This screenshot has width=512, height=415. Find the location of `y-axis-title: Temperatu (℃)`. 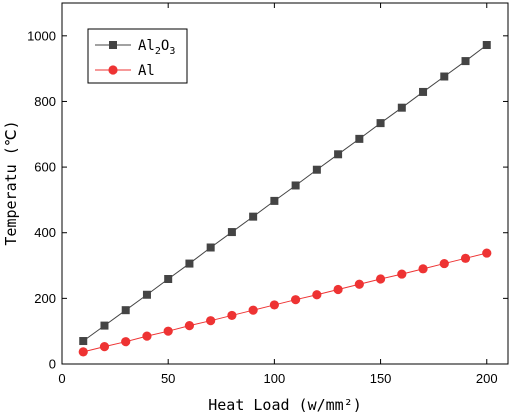

y-axis-title: Temperatu (℃) is located at coordinates (11, 182).